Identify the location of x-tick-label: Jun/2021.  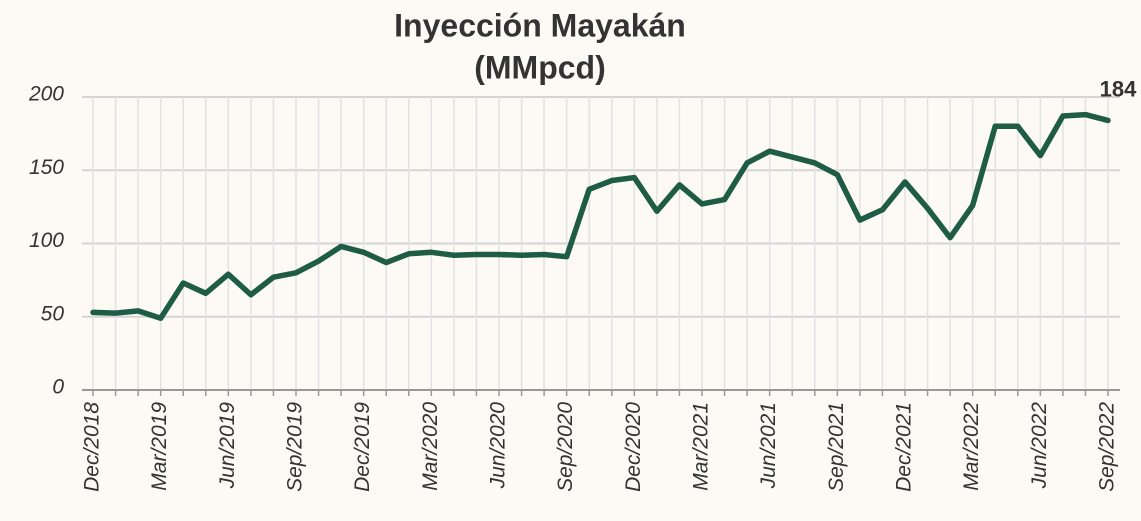
(768, 445).